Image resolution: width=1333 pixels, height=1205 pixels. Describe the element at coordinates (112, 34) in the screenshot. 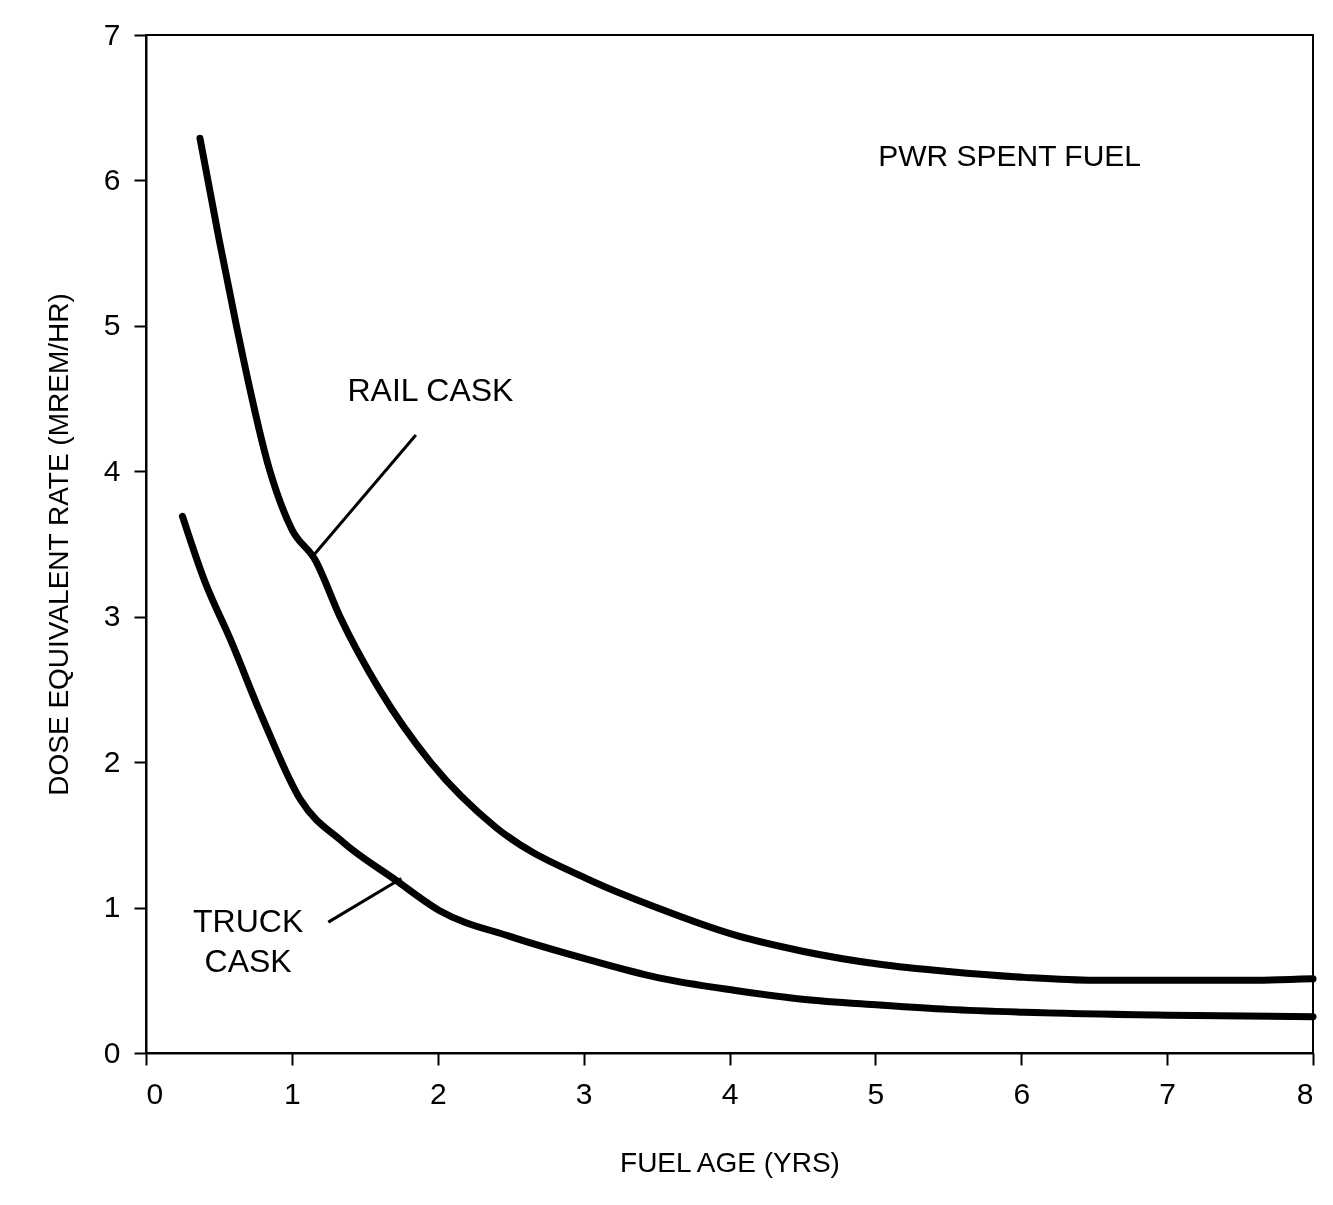

I see `y-tick-label: 7` at that location.